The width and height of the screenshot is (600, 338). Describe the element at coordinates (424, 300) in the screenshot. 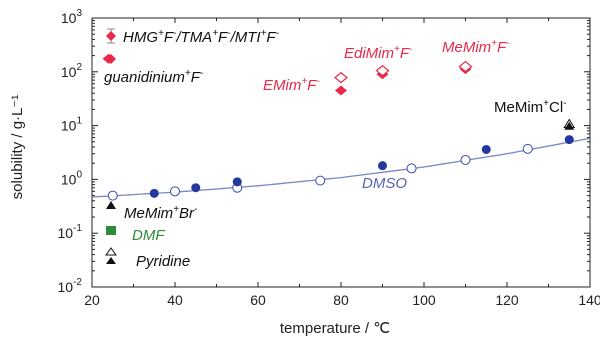

I see `x-tick-label: 100` at that location.